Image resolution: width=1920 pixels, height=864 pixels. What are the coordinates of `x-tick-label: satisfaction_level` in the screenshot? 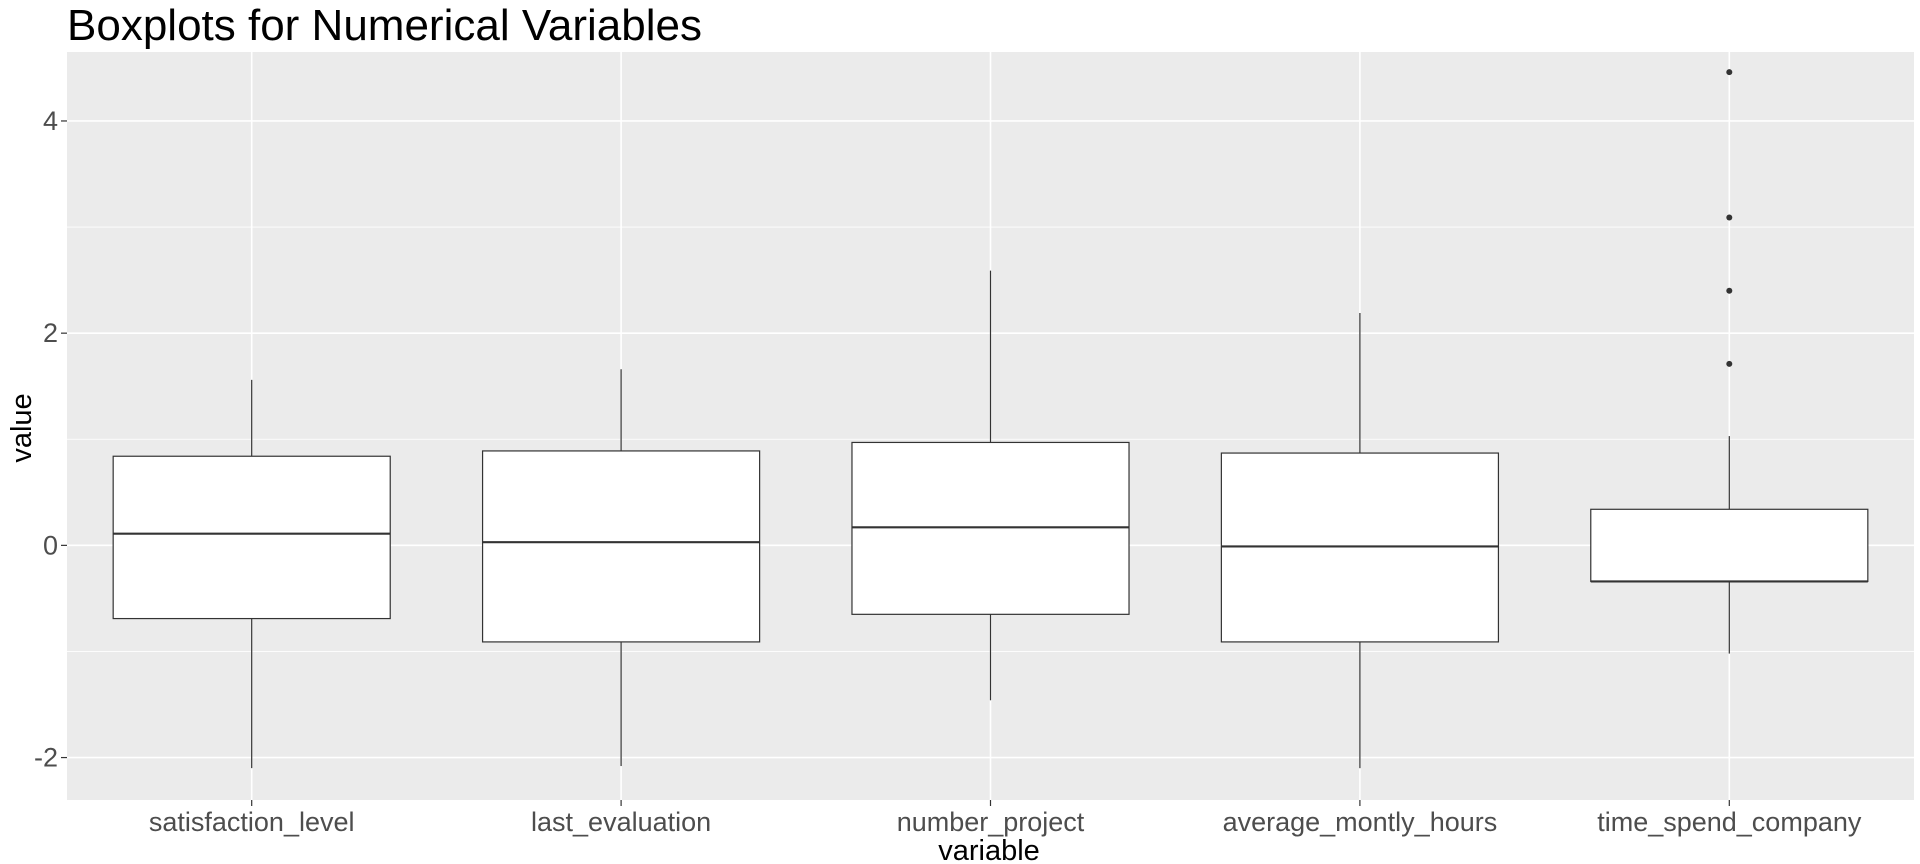 It's located at (252, 822).